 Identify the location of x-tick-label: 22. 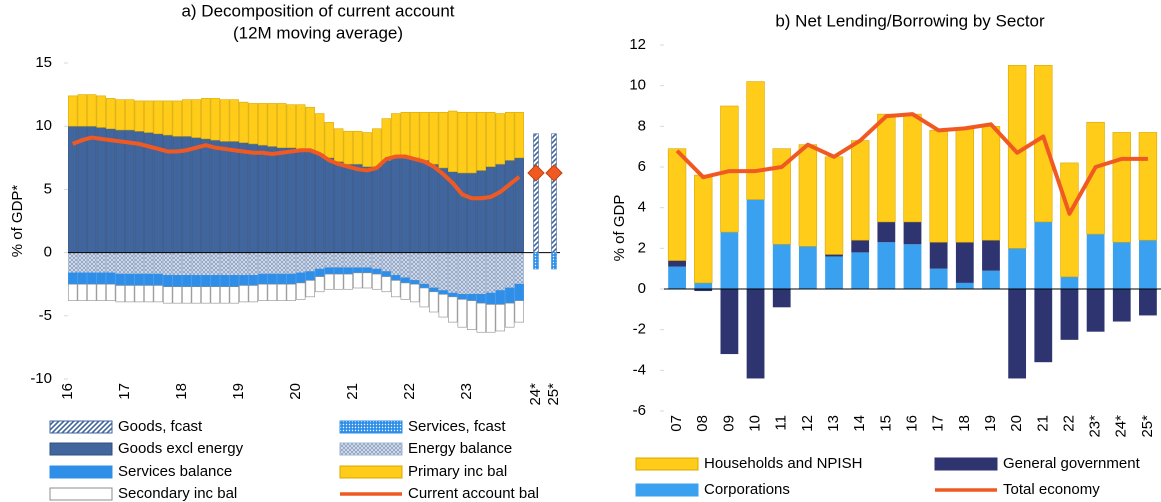
(1068, 423).